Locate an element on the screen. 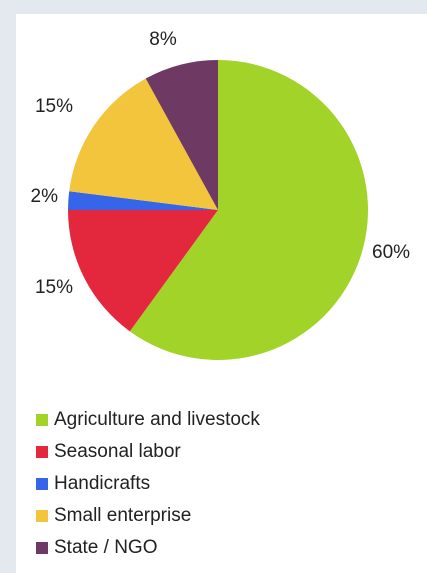  pie-slice-small-enterprise is located at coordinates (144, 144).